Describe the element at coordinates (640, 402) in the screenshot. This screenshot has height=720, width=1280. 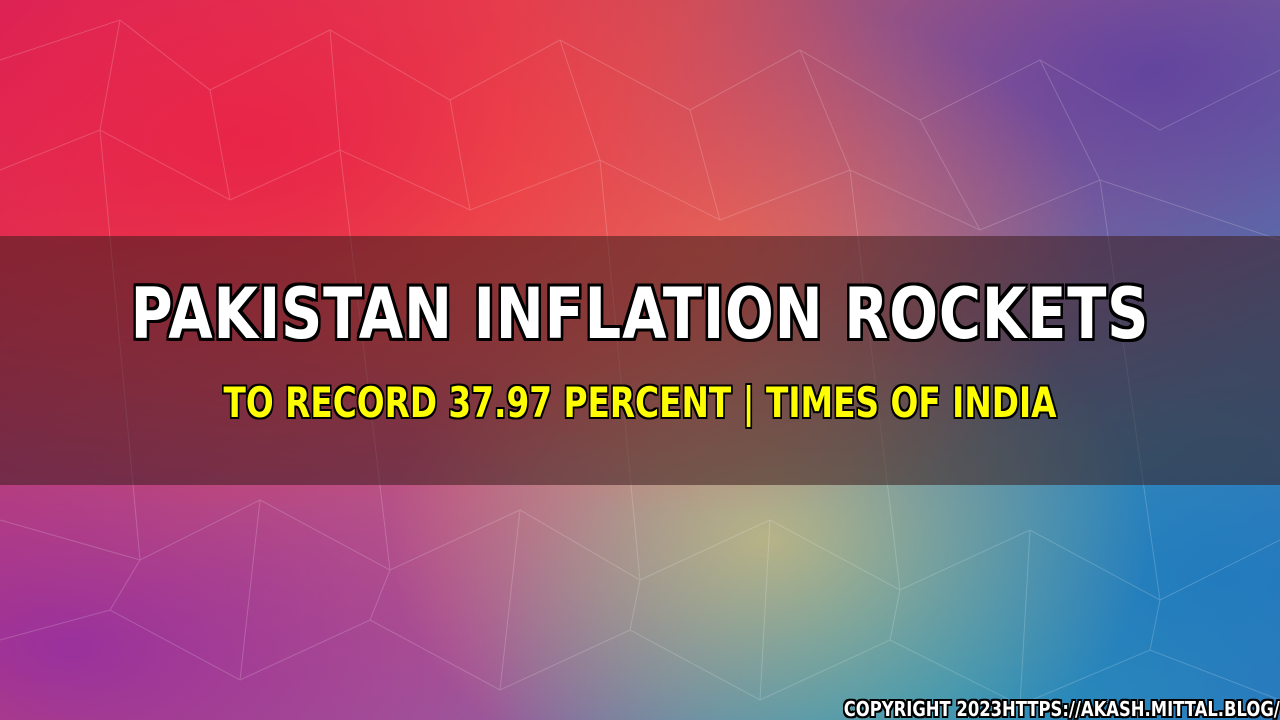
I see `headline-subtitle: TO RECORD 37.97 PERCENT | TIMES OF INDIA` at that location.